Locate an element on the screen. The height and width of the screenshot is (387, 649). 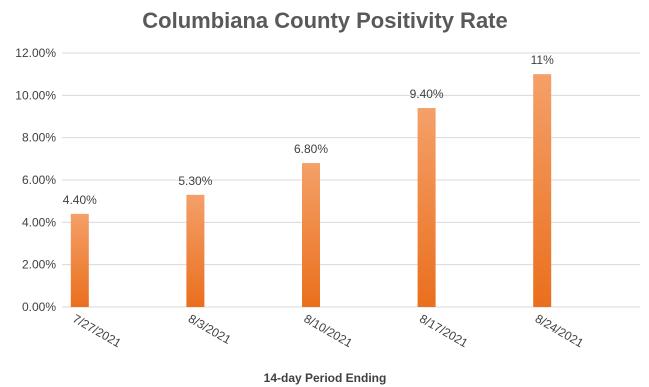
data-label: 11% is located at coordinates (542, 60).